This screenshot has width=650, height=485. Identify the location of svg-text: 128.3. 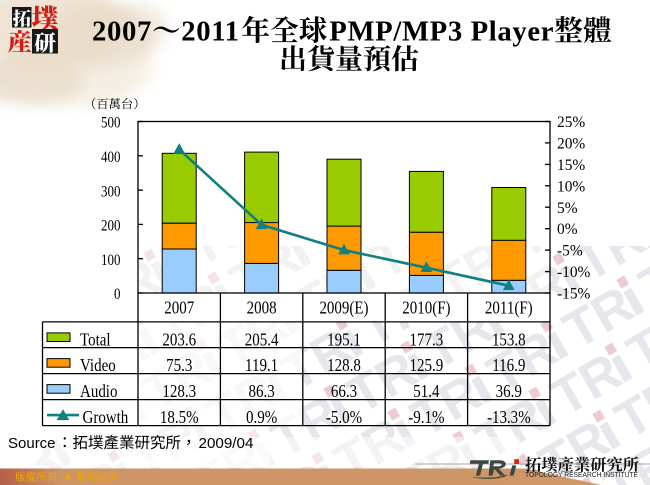
(179, 391).